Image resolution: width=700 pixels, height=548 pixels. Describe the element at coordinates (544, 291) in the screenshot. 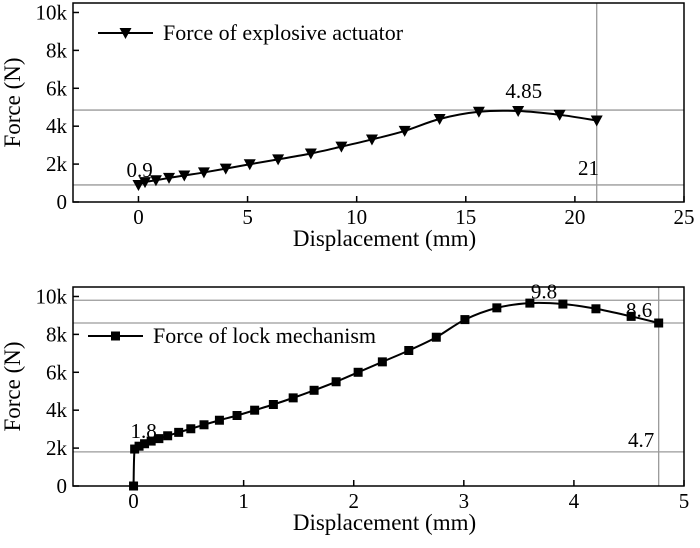

I see `annotation-label: 9.8` at that location.